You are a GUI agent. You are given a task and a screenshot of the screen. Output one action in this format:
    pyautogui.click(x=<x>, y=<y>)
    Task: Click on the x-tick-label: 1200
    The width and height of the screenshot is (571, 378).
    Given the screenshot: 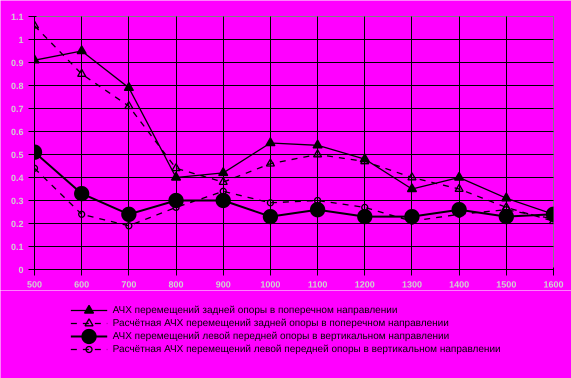 What is the action you would take?
    pyautogui.click(x=364, y=285)
    